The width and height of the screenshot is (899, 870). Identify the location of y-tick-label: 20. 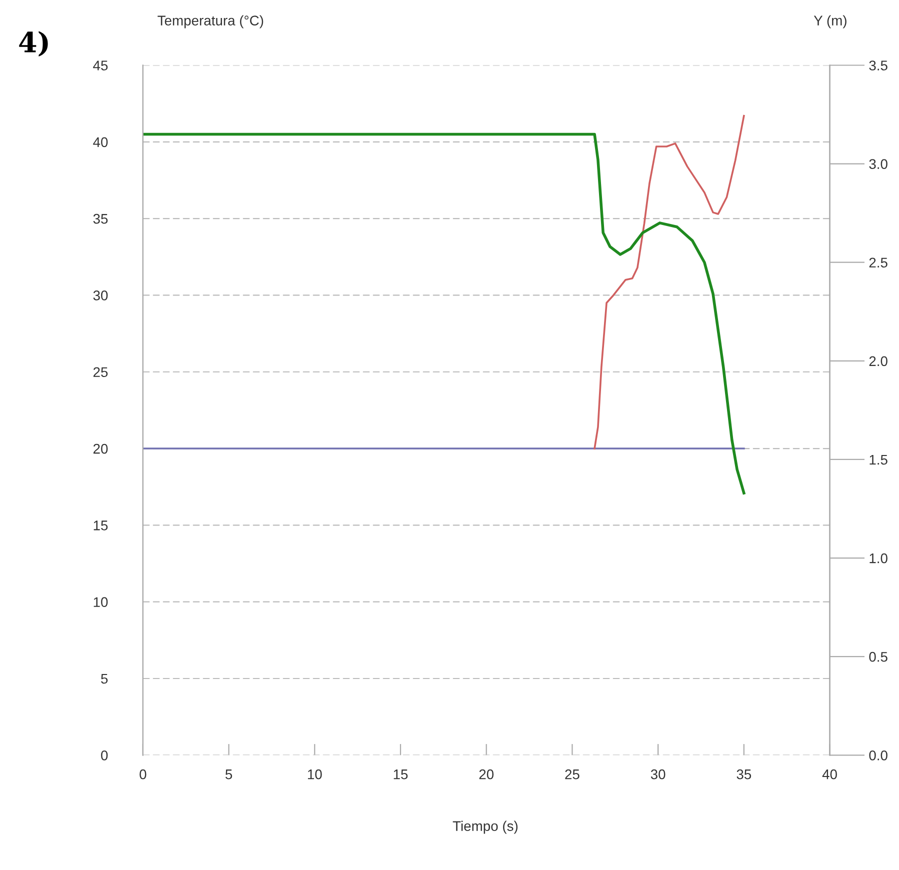
(100, 449).